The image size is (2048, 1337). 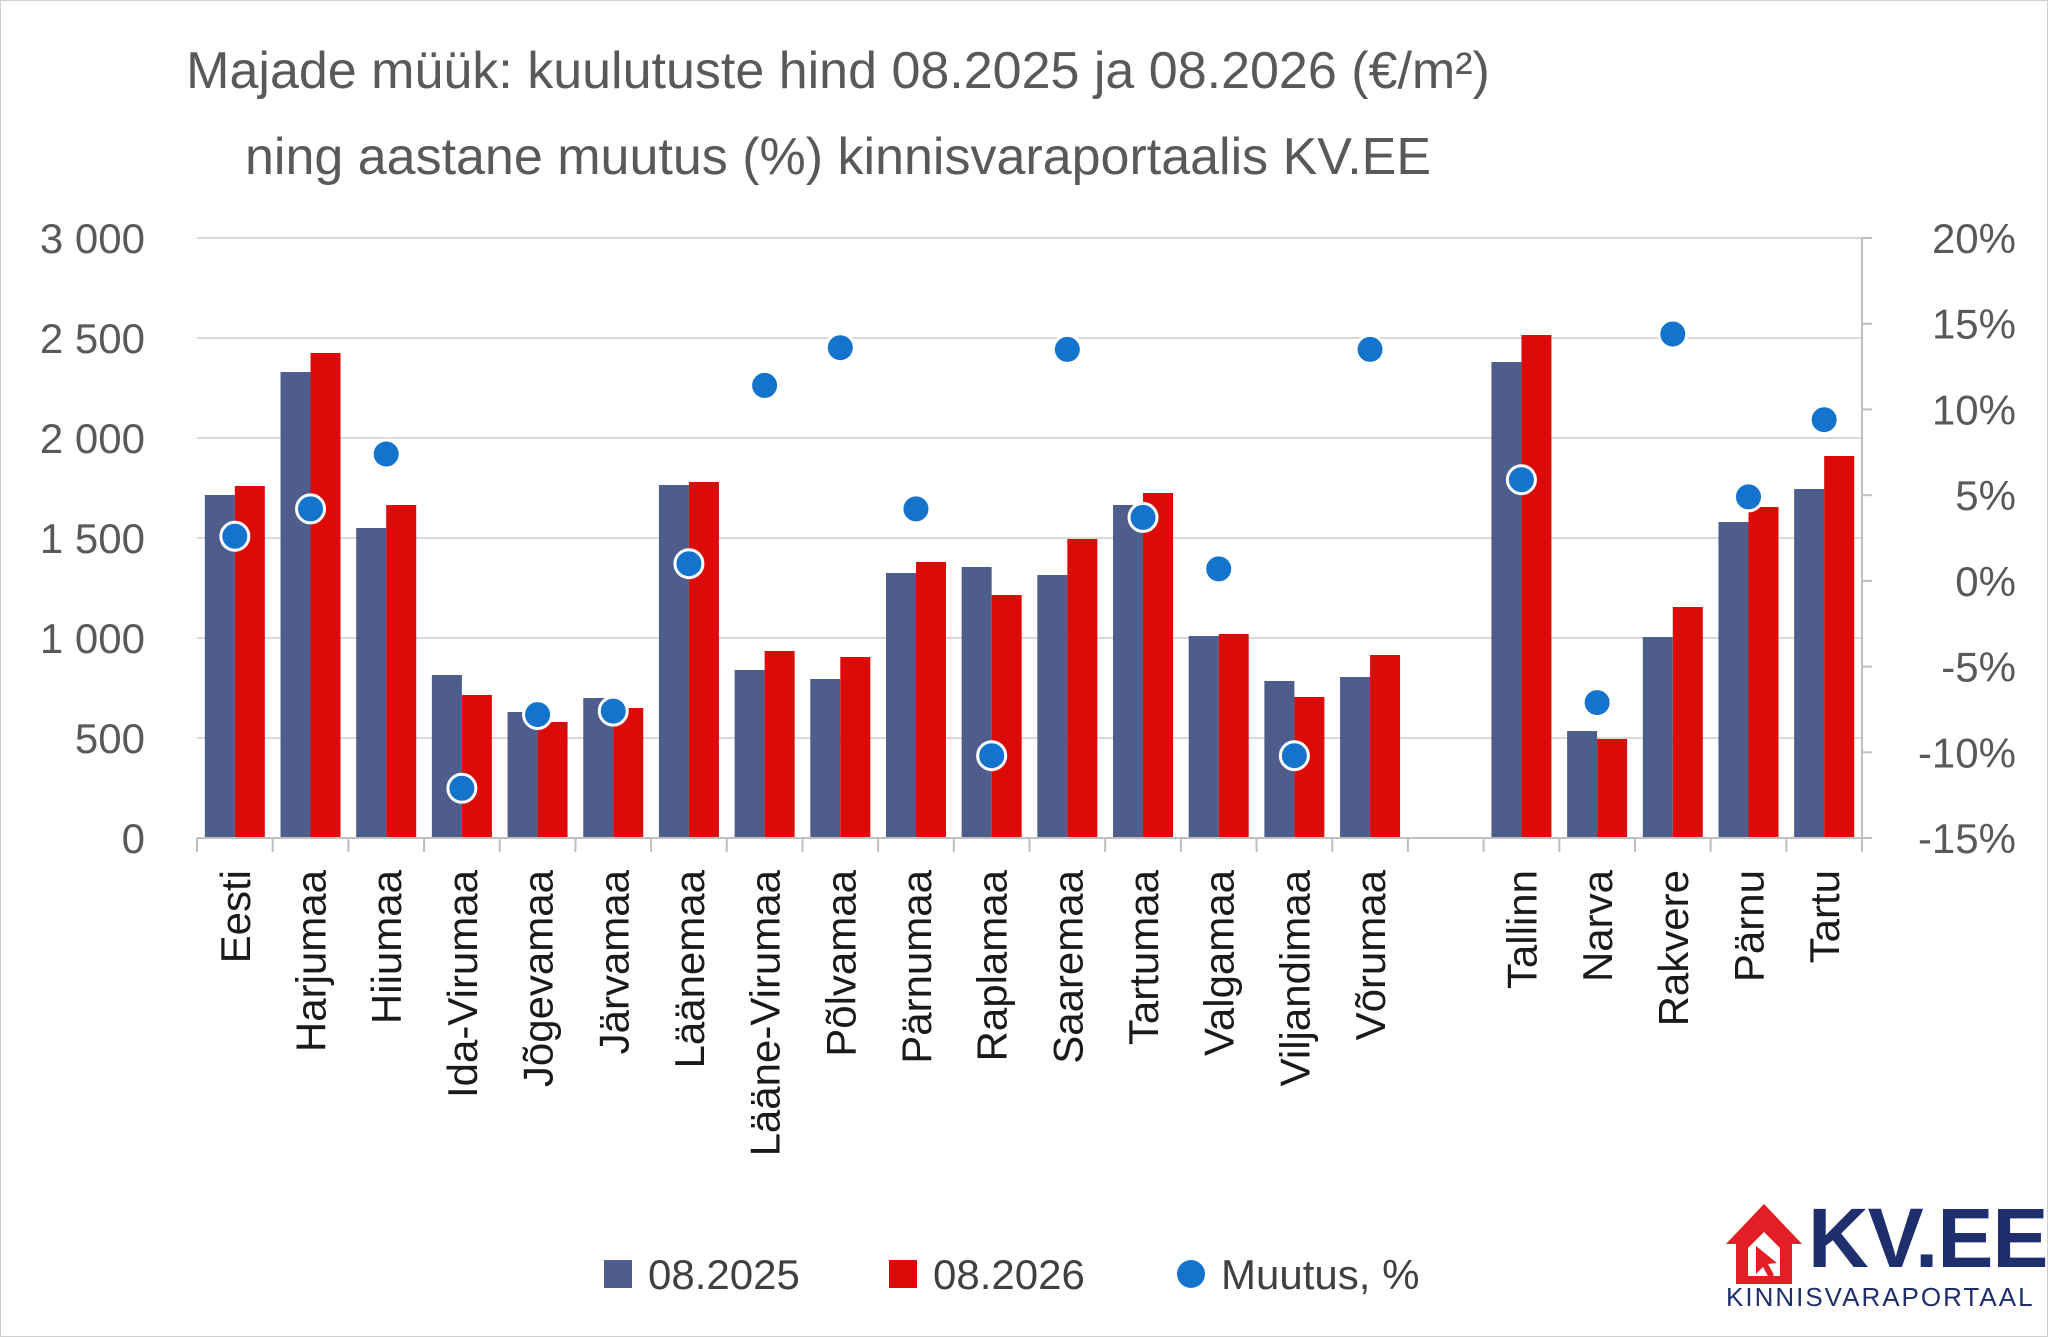 I want to click on legend-label: Muutus, %, so click(x=1320, y=1274).